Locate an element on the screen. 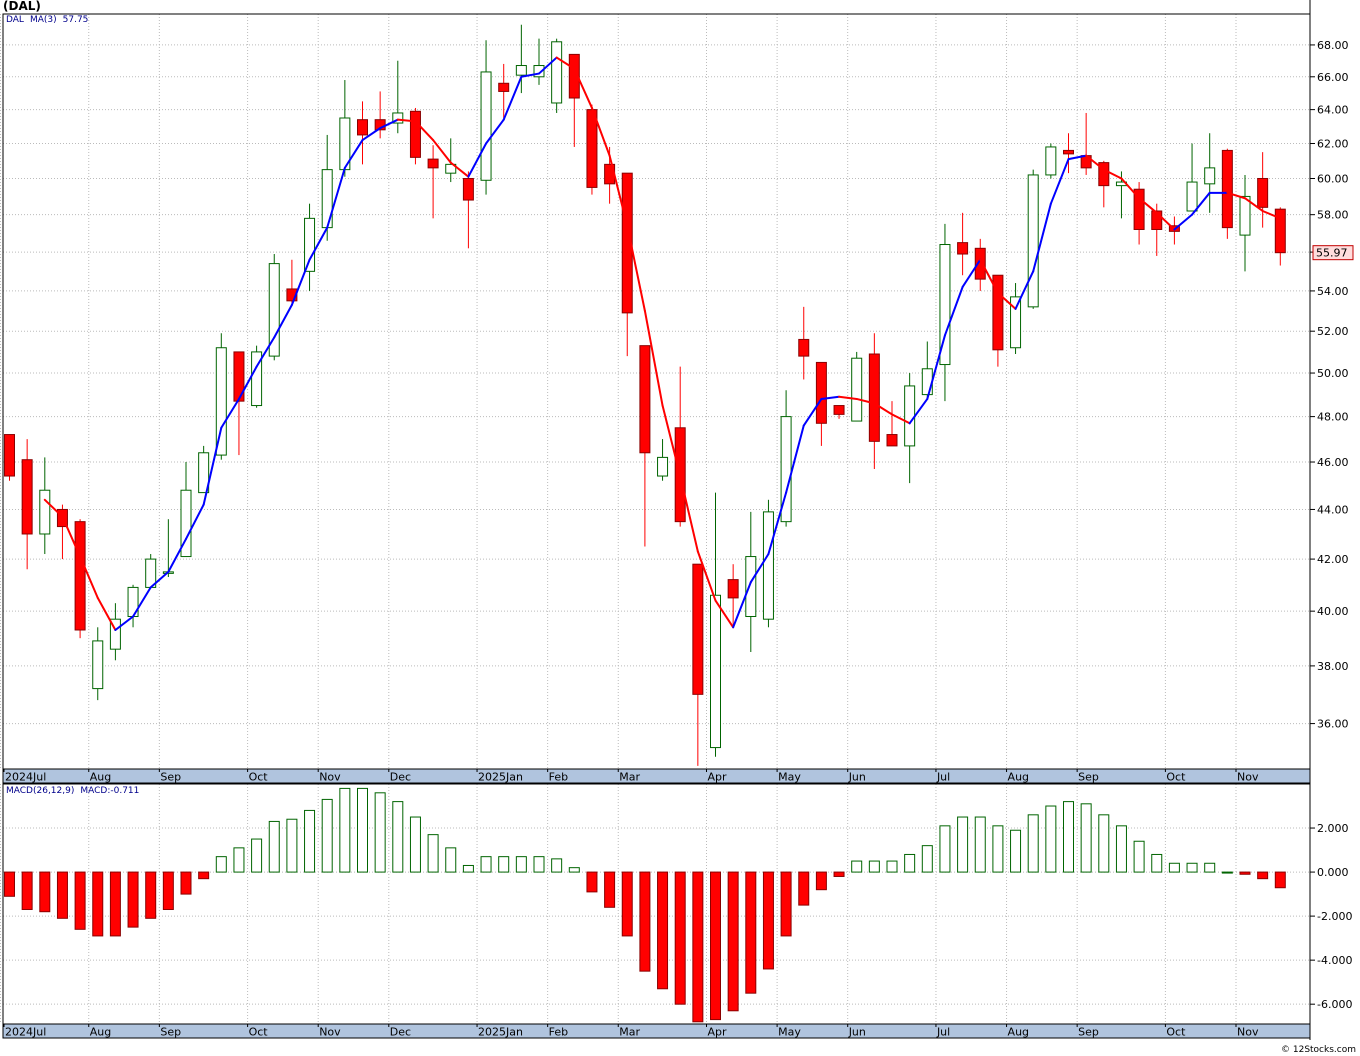 This screenshot has width=1360, height=1056. month-band is located at coordinates (656, 1031).